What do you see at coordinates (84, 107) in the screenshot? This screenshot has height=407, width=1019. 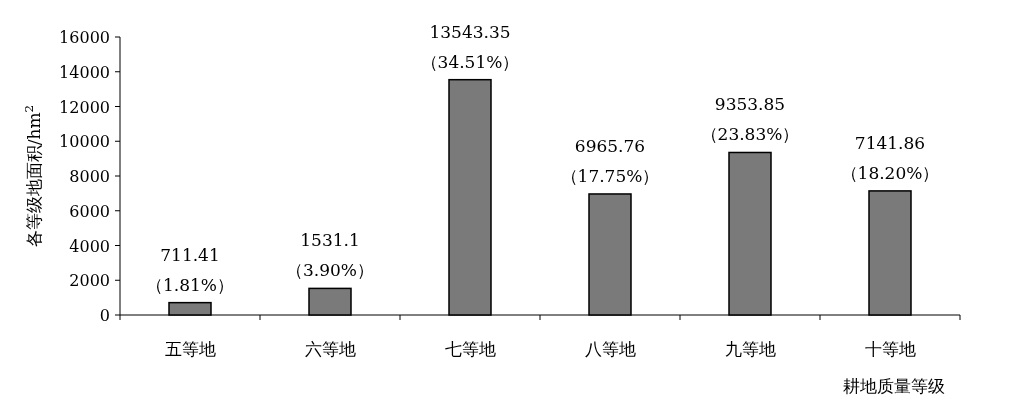 I see `y-tick-label: 12000` at bounding box center [84, 107].